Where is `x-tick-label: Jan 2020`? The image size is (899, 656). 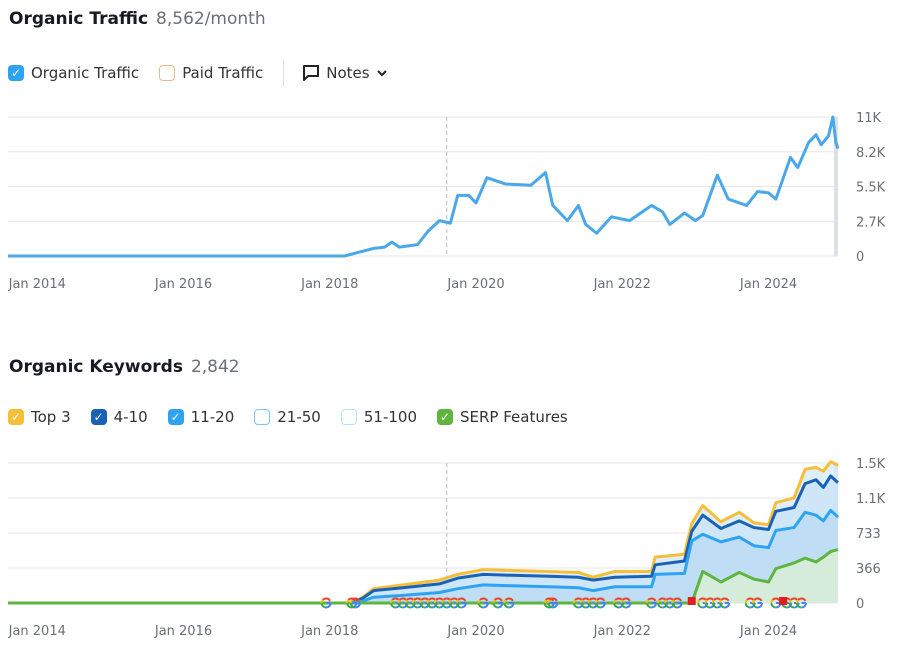
x-tick-label: Jan 2020 is located at coordinates (475, 631).